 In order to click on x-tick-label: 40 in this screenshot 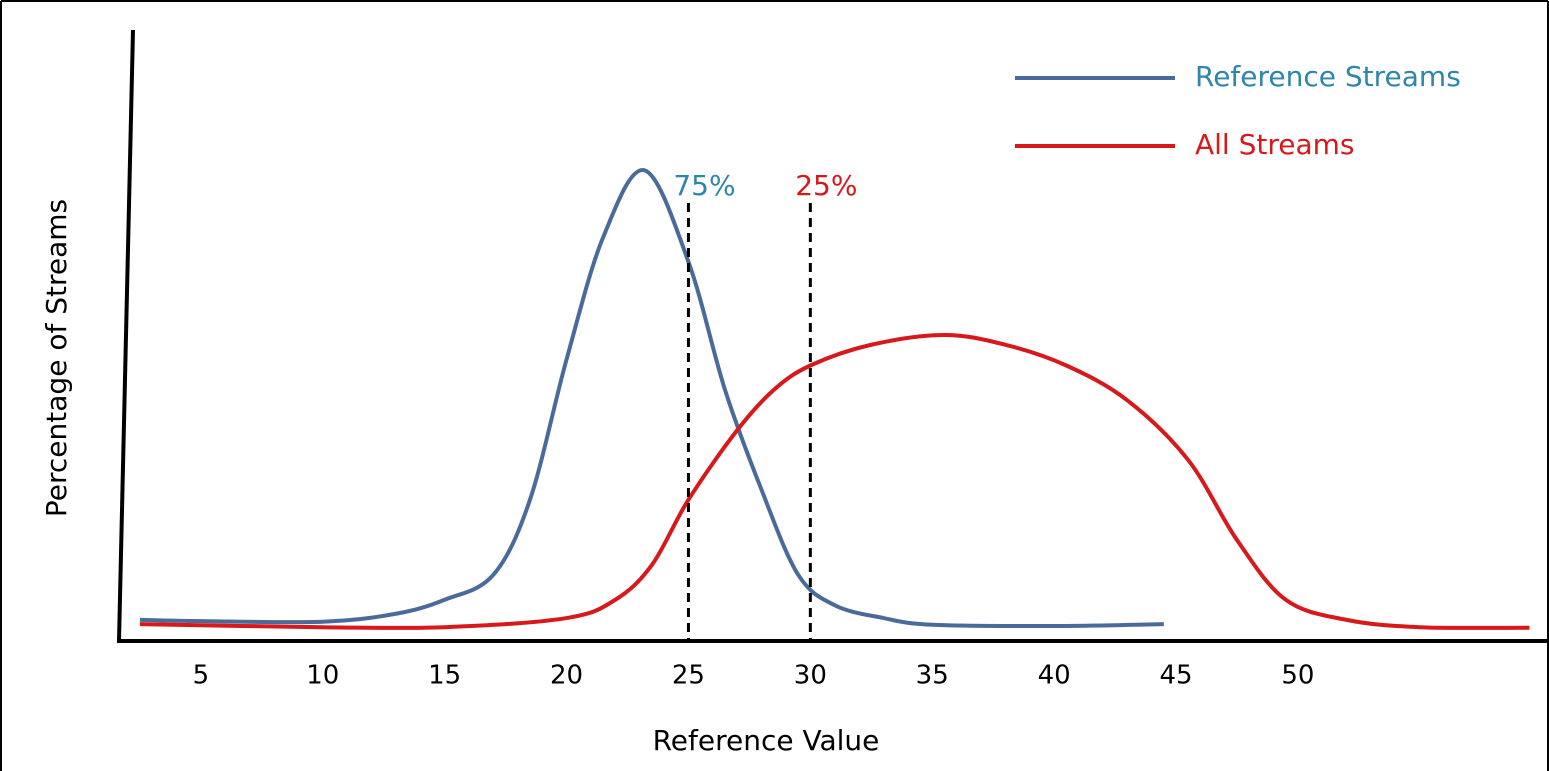, I will do `click(1054, 676)`.